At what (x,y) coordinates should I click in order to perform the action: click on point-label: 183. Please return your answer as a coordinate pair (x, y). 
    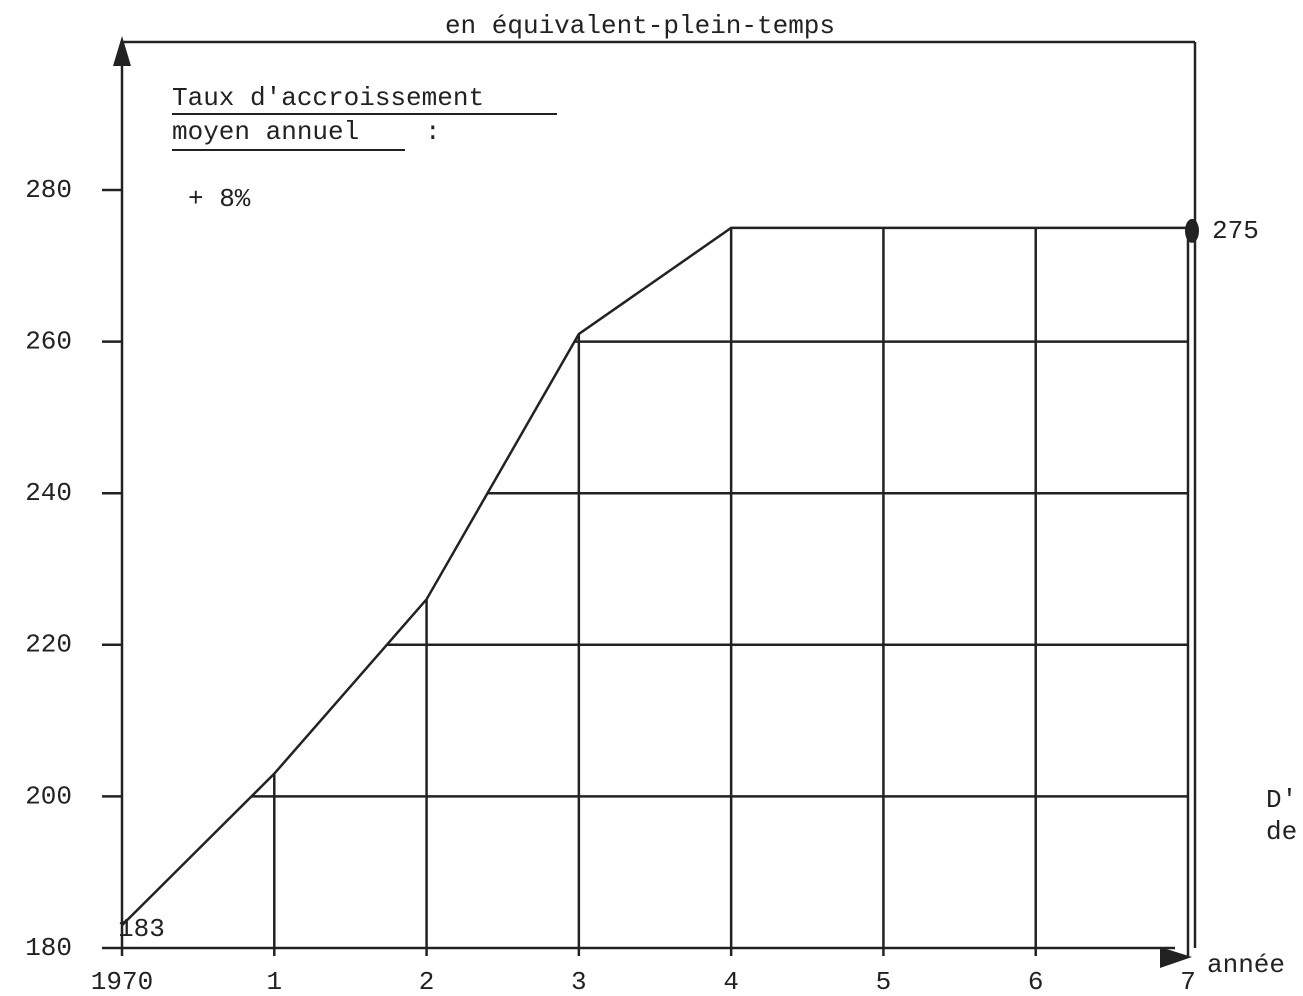
    Looking at the image, I should click on (141, 929).